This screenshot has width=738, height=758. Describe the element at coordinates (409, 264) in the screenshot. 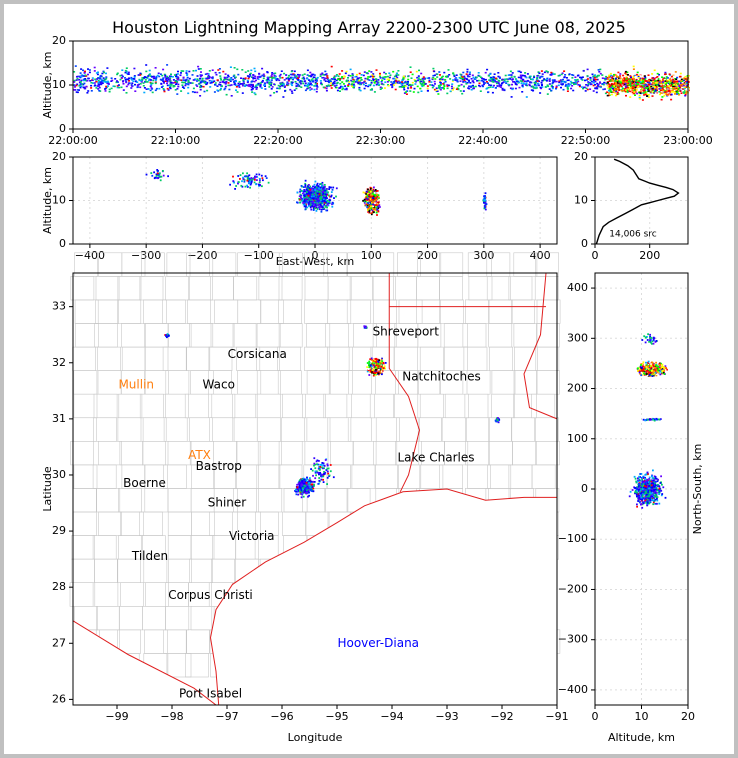

I see `county-boundary` at that location.